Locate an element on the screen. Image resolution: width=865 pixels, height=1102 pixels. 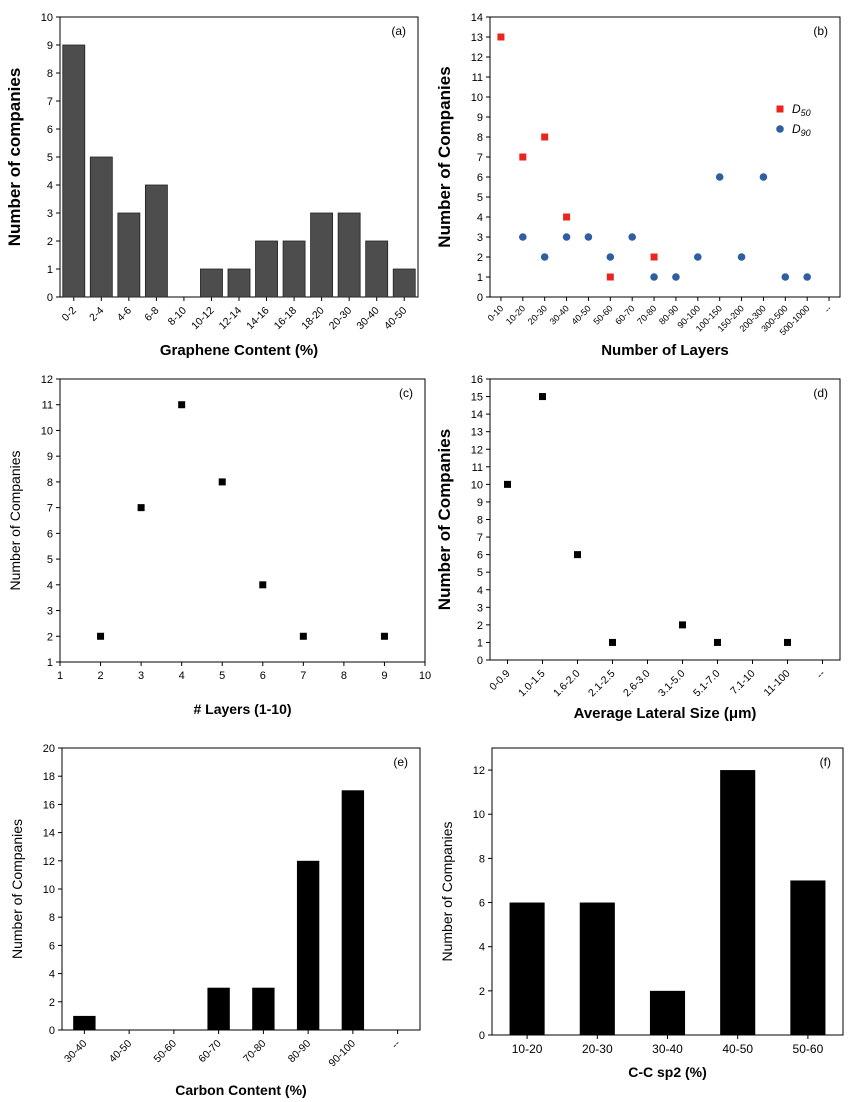
x-tick-label: 2.1-2.5 is located at coordinates (602, 684).